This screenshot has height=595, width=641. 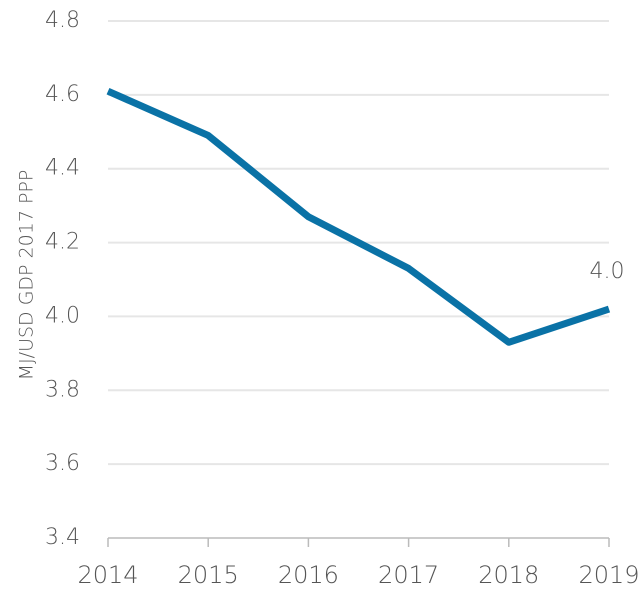 I want to click on x-tick-label: 2014, so click(x=107, y=575).